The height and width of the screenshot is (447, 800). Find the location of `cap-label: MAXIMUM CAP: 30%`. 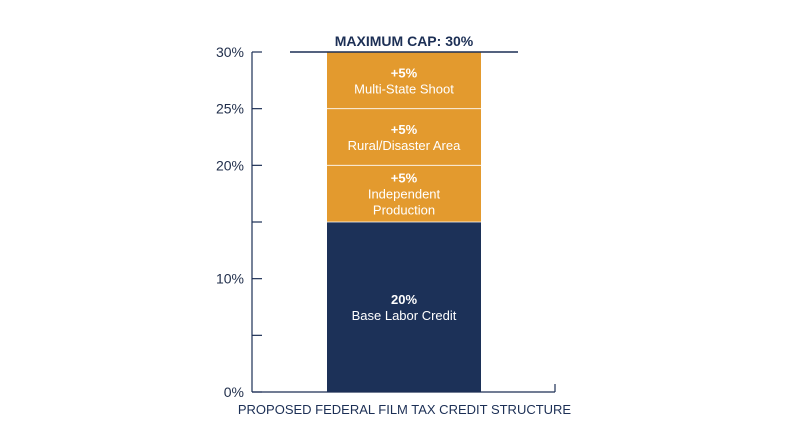

cap-label: MAXIMUM CAP: 30% is located at coordinates (404, 41).